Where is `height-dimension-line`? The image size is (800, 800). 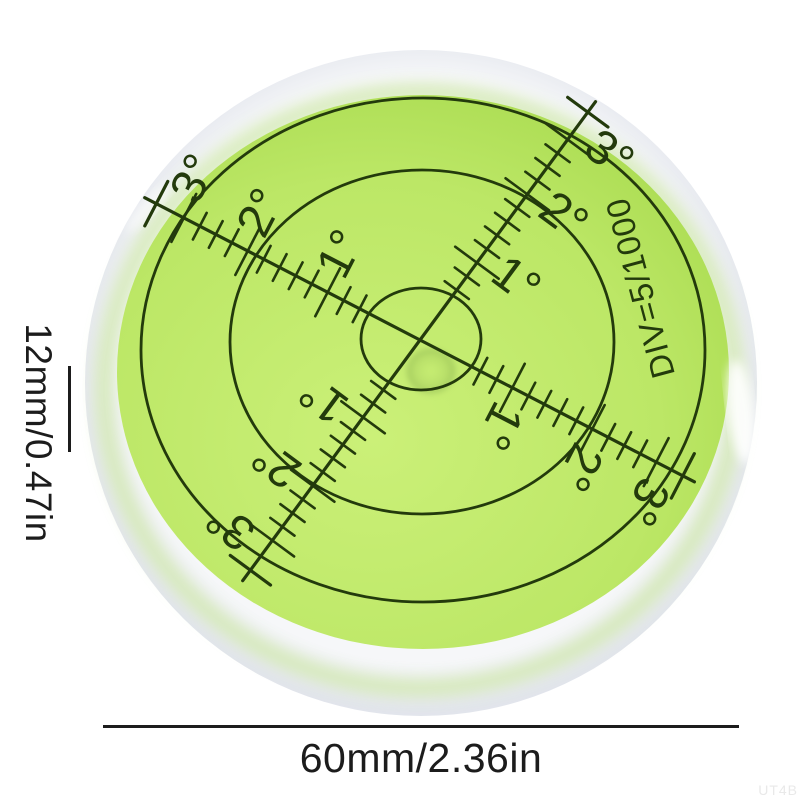
height-dimension-line is located at coordinates (69, 409).